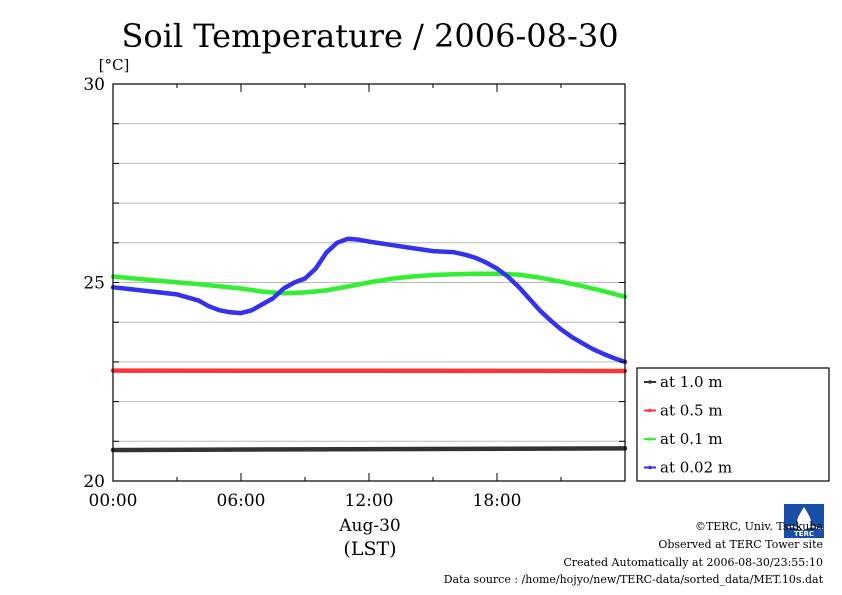 The width and height of the screenshot is (842, 595). Describe the element at coordinates (691, 411) in the screenshot. I see `legend-label: at 0.5 m` at that location.